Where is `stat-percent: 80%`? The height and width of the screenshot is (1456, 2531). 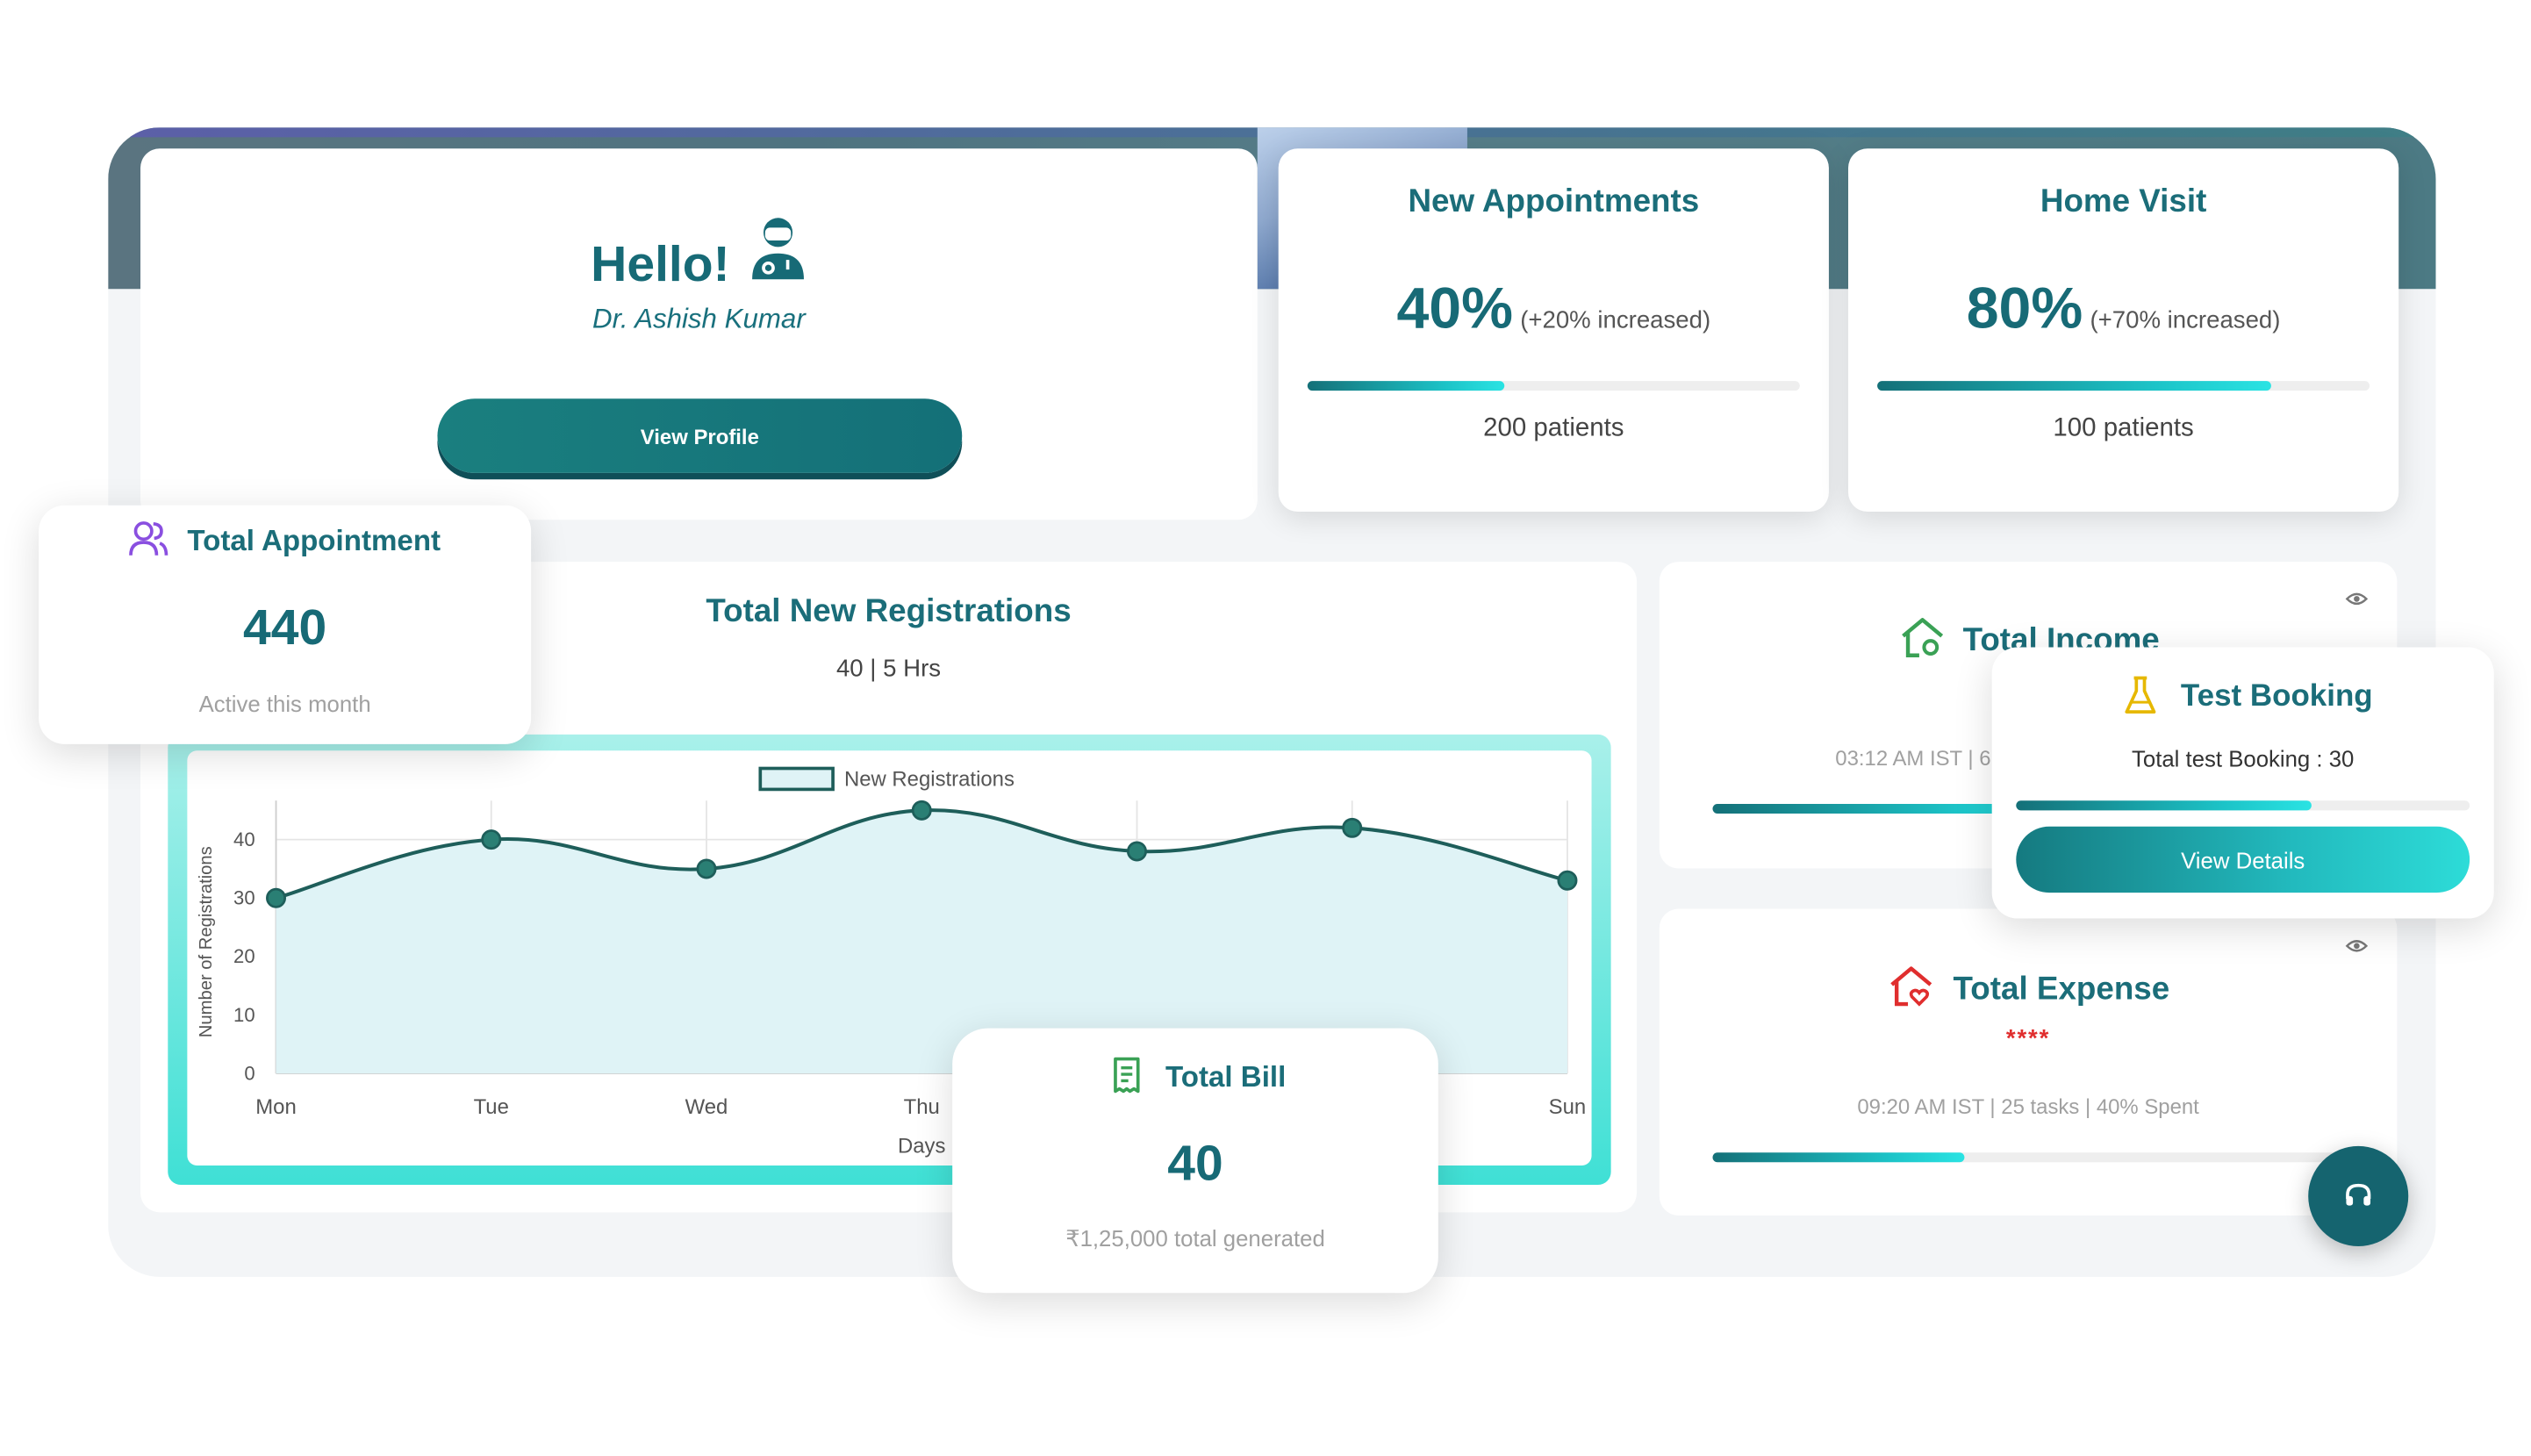
stat-percent: 80% is located at coordinates (2025, 307).